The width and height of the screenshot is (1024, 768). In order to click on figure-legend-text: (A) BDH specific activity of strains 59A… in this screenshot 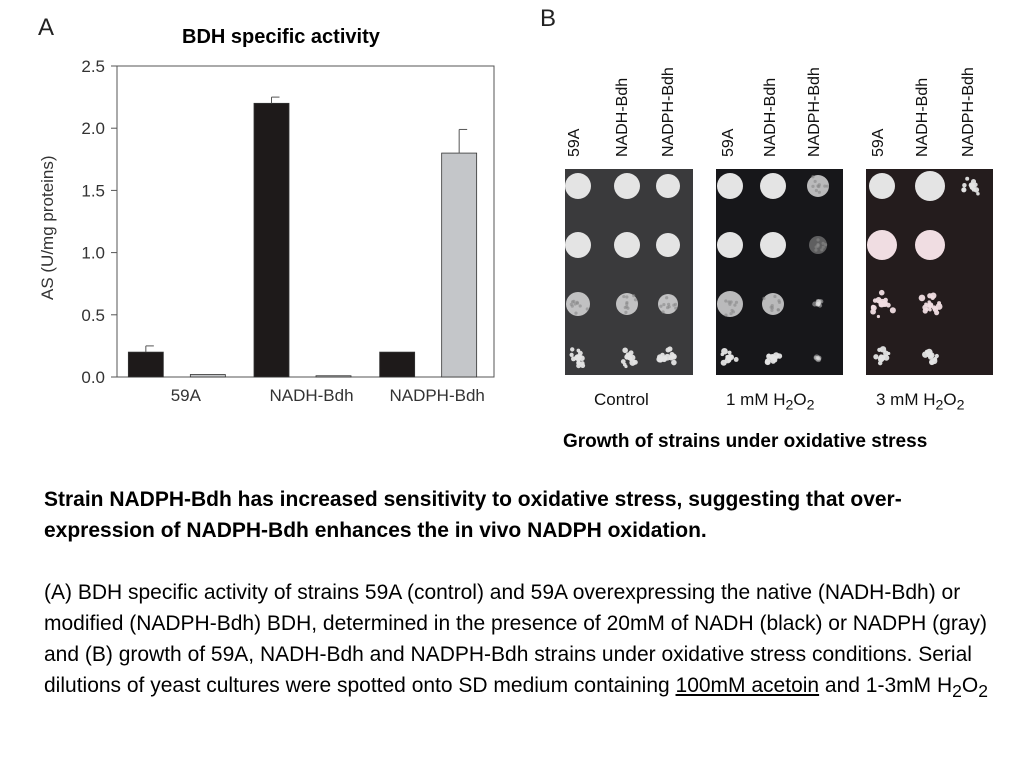, I will do `click(516, 641)`.